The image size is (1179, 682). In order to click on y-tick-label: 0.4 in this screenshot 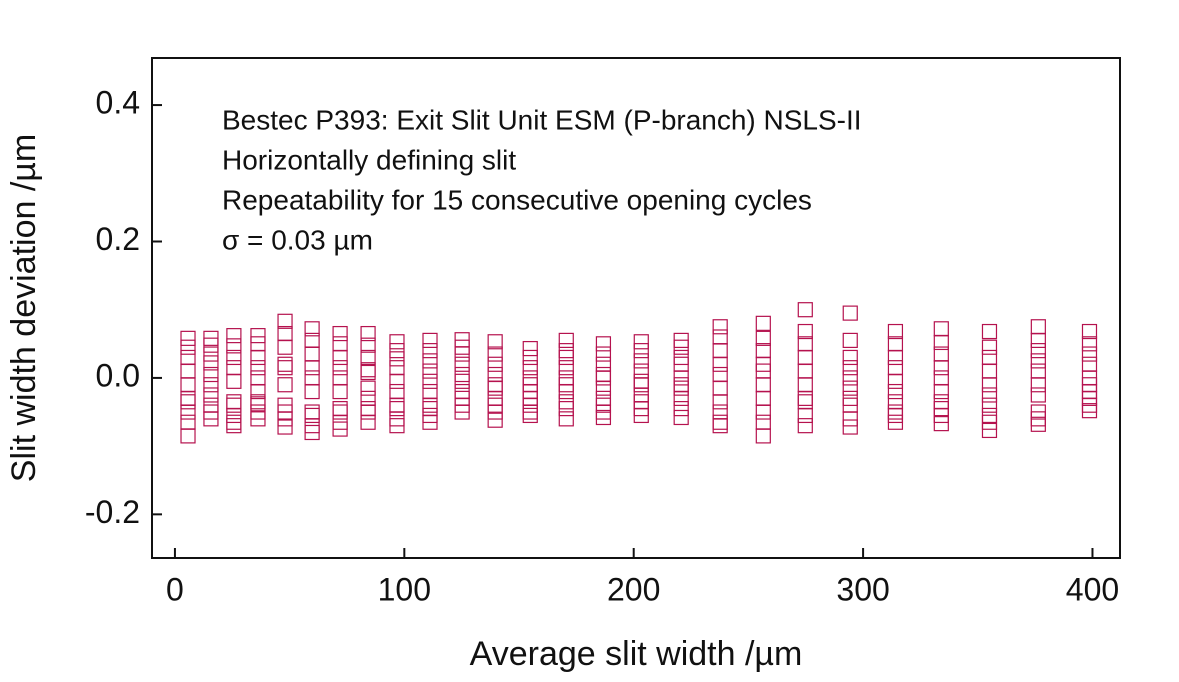, I will do `click(118, 103)`.